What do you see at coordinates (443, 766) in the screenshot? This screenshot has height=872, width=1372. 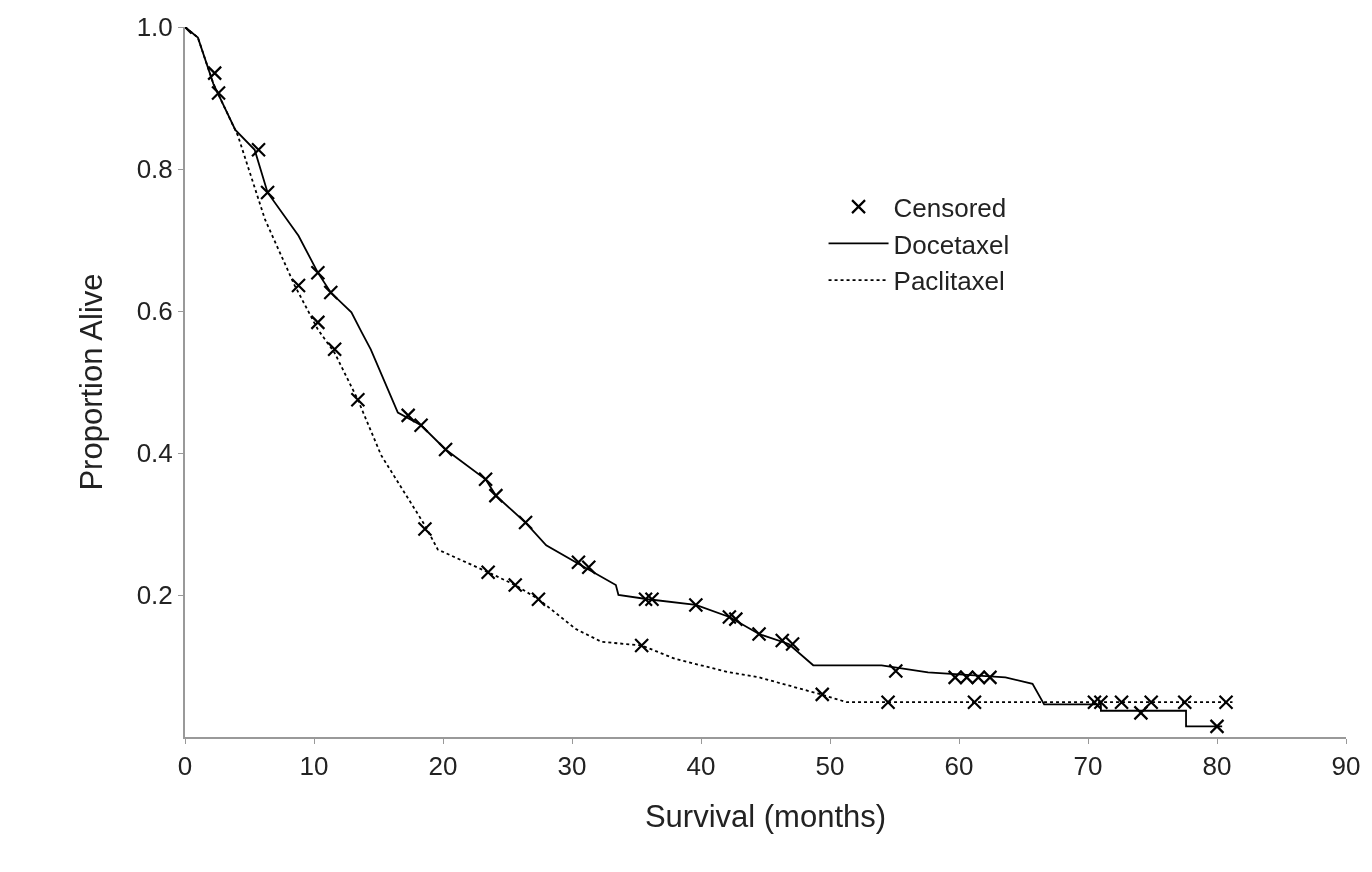 I see `x-tick-label: 20` at bounding box center [443, 766].